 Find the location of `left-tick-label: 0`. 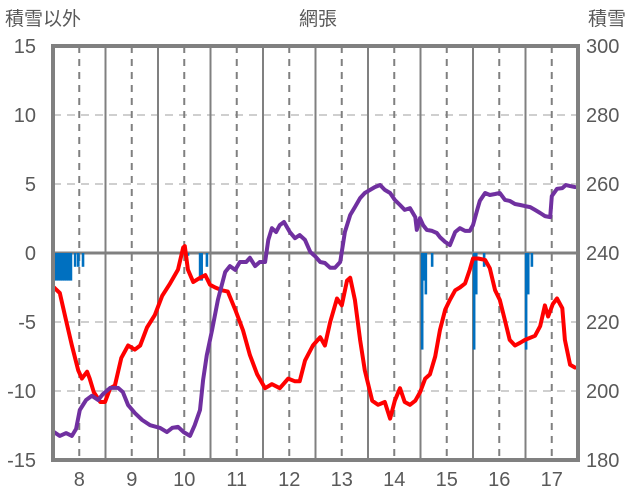

left-tick-label: 0 is located at coordinates (30, 254).